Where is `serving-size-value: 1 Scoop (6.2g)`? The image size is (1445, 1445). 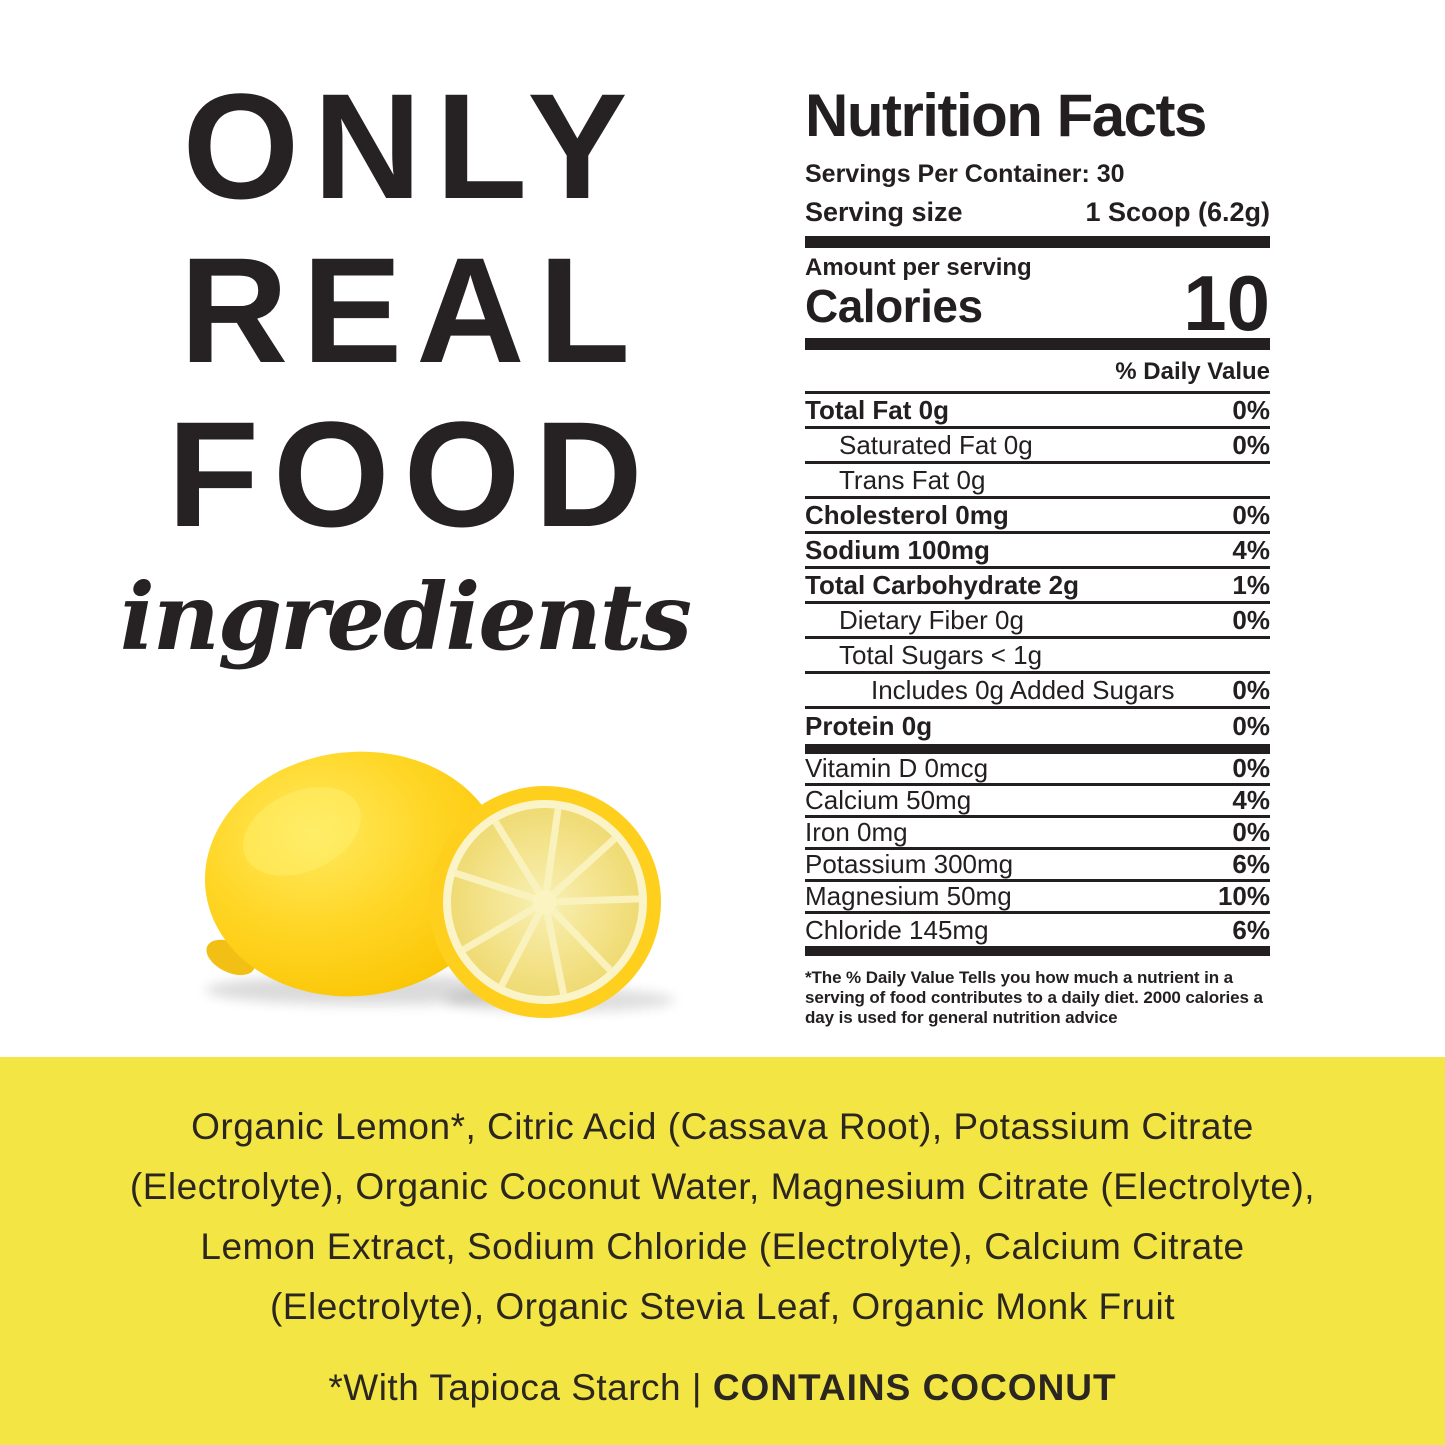
serving-size-value: 1 Scoop (6.2g) is located at coordinates (1177, 212).